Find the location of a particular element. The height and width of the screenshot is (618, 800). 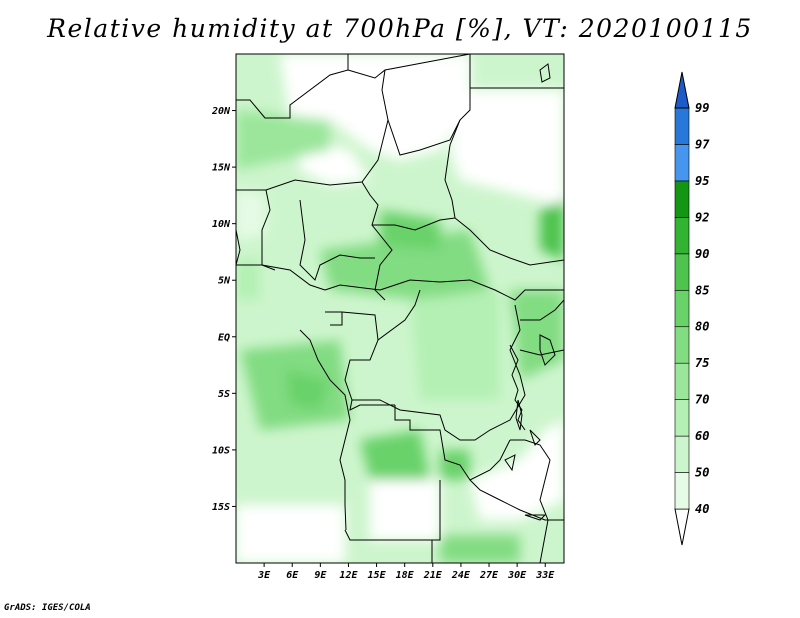

colorbar-label: 97 is located at coordinates (702, 144).